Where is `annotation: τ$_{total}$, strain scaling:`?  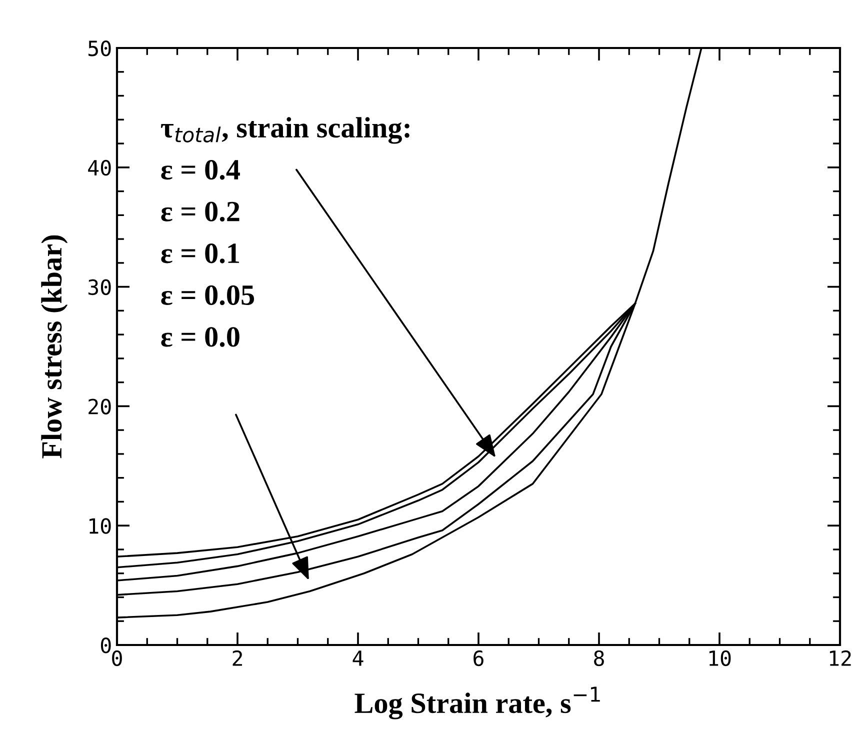
annotation: τ$_{total}$, strain scaling: is located at coordinates (285, 130).